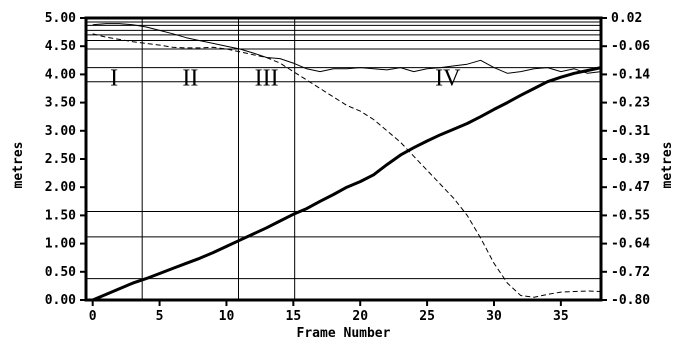 The width and height of the screenshot is (685, 341). I want to click on x-tick-label: 5, so click(160, 316).